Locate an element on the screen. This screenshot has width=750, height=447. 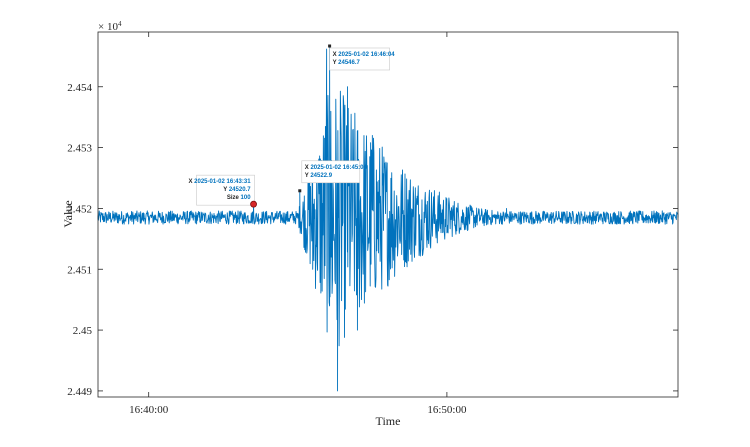
datatip: X 2025-01-02 16:45:04 Y 24522.9 is located at coordinates (333, 176).